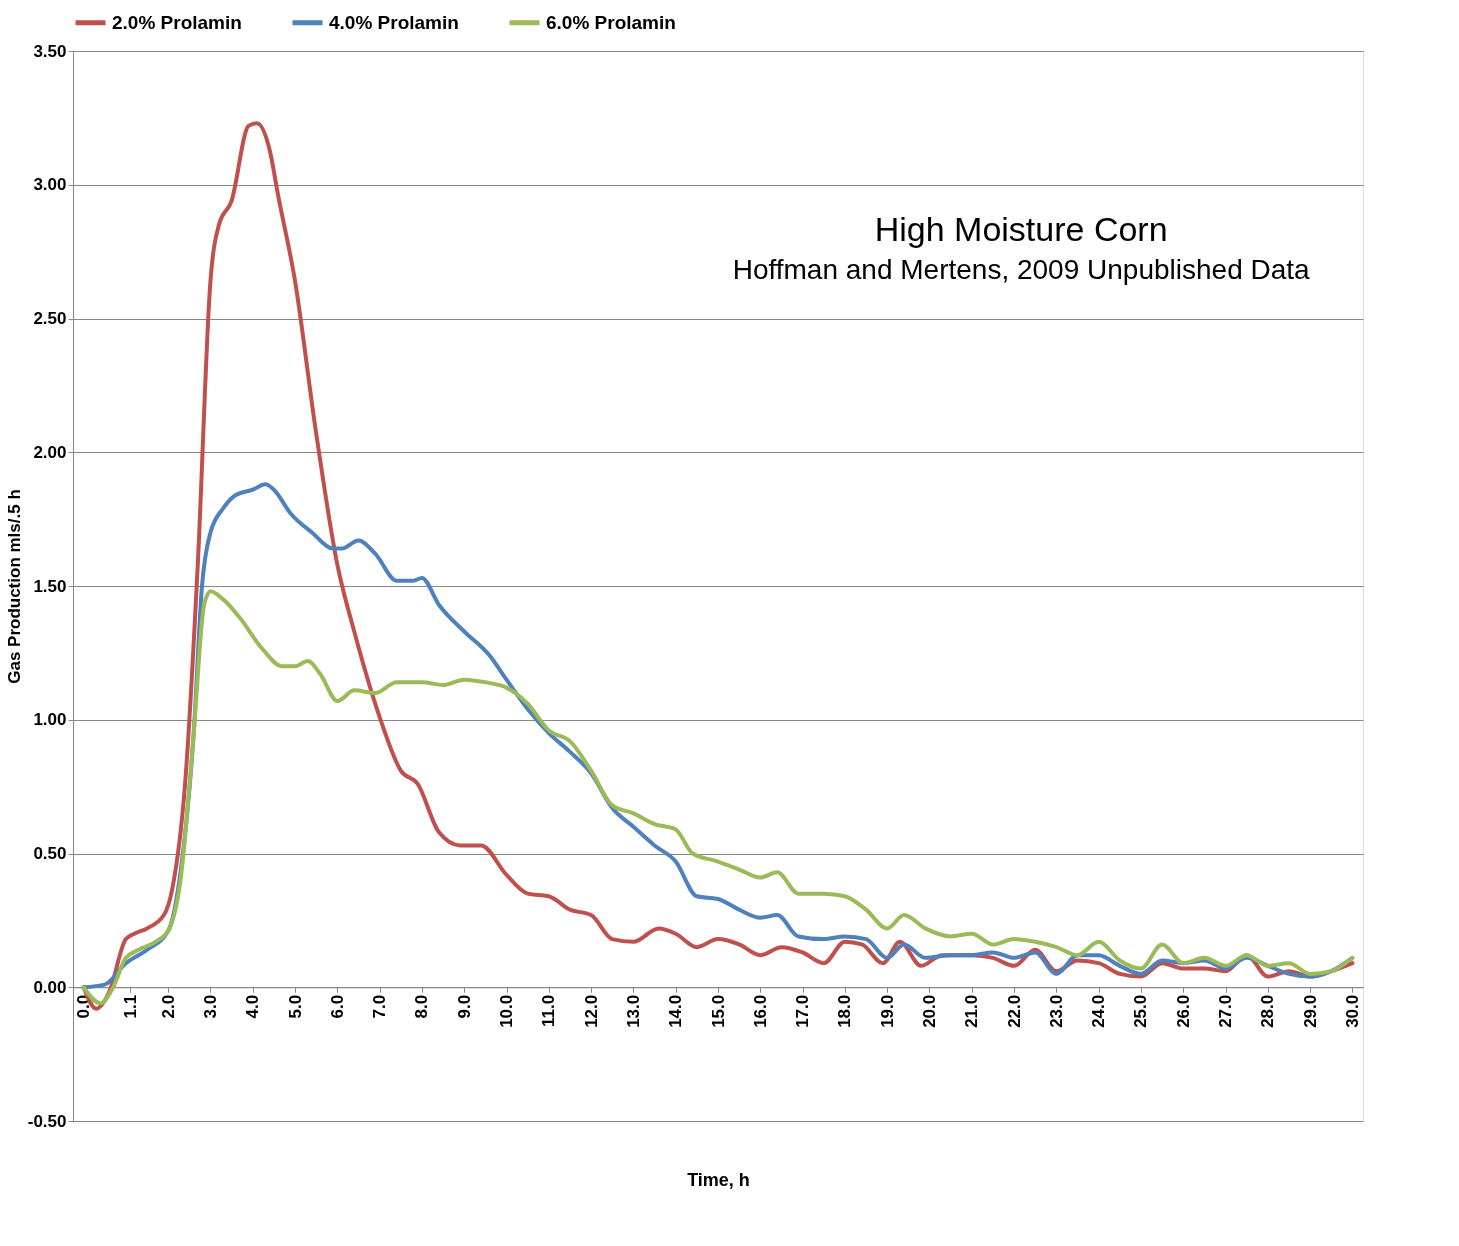 This screenshot has width=1459, height=1246. Describe the element at coordinates (210, 1006) in the screenshot. I see `x-tick-label: 3.0` at that location.